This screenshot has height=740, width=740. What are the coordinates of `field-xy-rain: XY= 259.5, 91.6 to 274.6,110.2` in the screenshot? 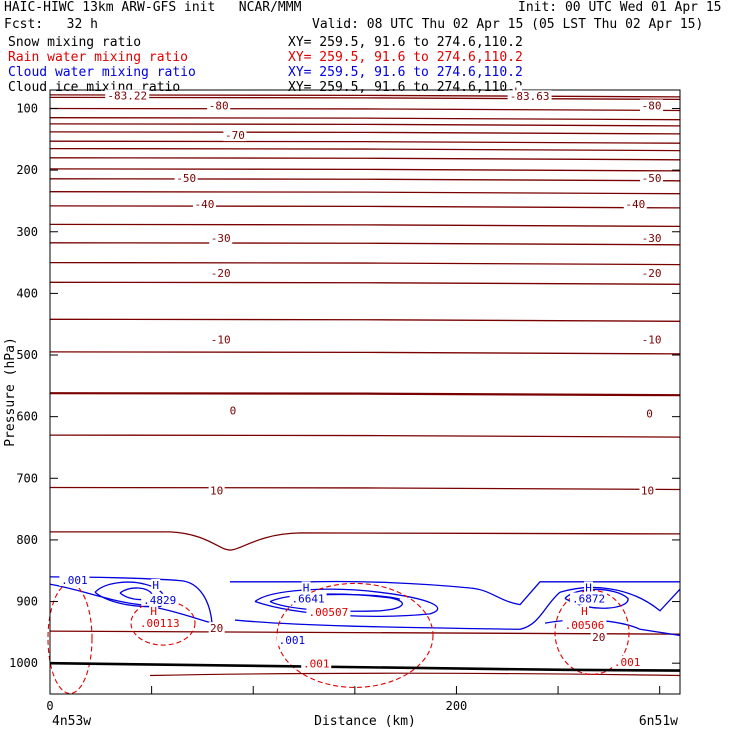 It's located at (405, 57).